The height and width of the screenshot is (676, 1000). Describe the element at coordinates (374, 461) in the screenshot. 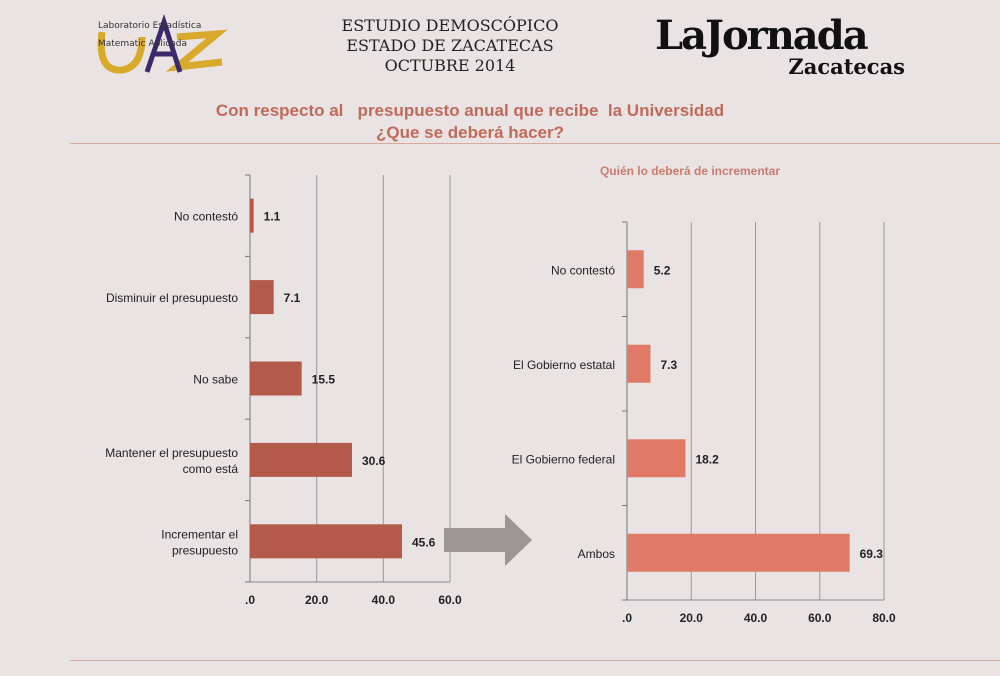

I see `bar-value-label: 30.6` at that location.